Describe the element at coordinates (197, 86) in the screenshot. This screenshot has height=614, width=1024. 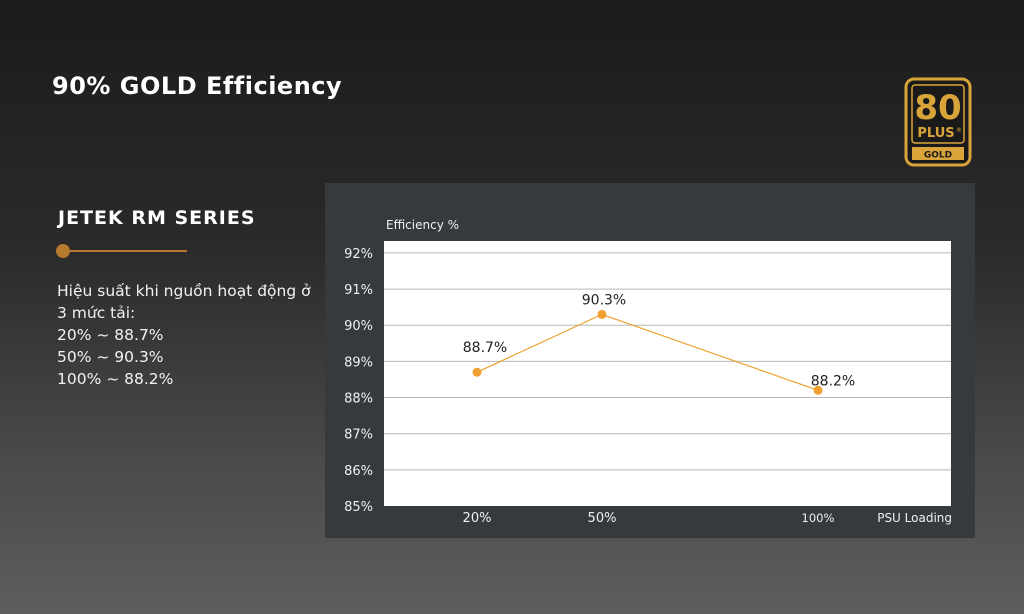
I see `page-title: 90% GOLD Efficiency` at that location.